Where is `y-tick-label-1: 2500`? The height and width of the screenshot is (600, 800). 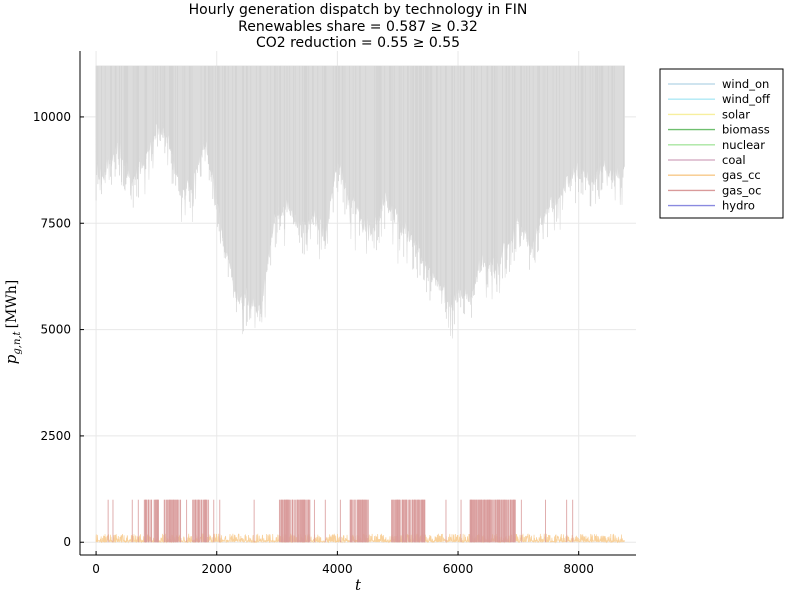
y-tick-label-1: 2500 is located at coordinates (55, 436).